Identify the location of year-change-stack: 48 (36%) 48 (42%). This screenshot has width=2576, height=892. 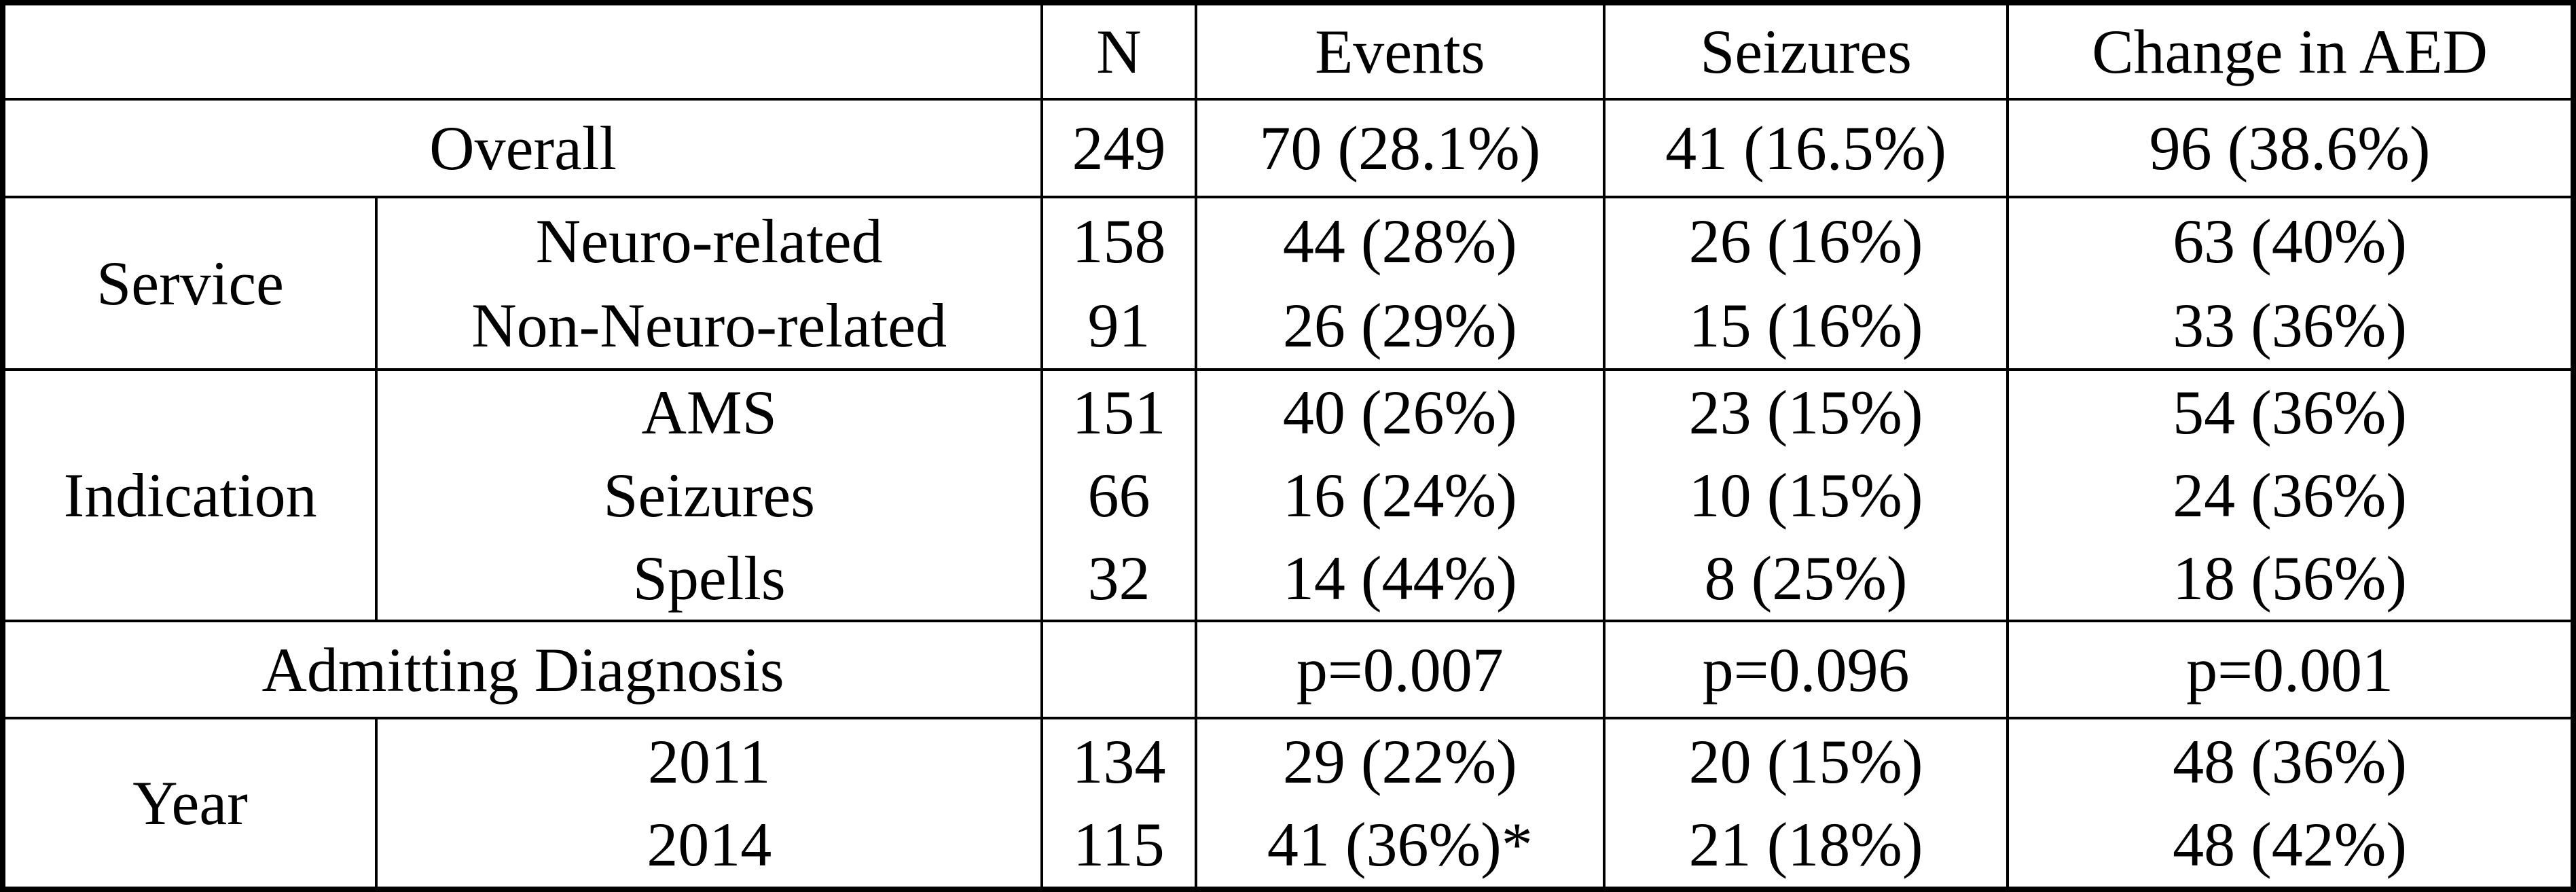
(2290, 804).